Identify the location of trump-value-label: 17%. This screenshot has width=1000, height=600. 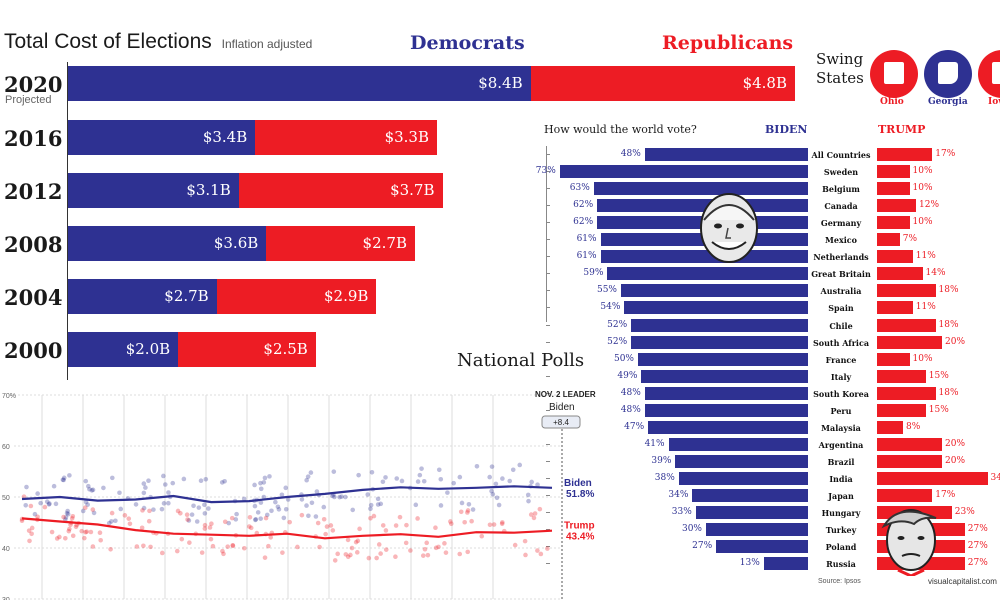
(945, 495).